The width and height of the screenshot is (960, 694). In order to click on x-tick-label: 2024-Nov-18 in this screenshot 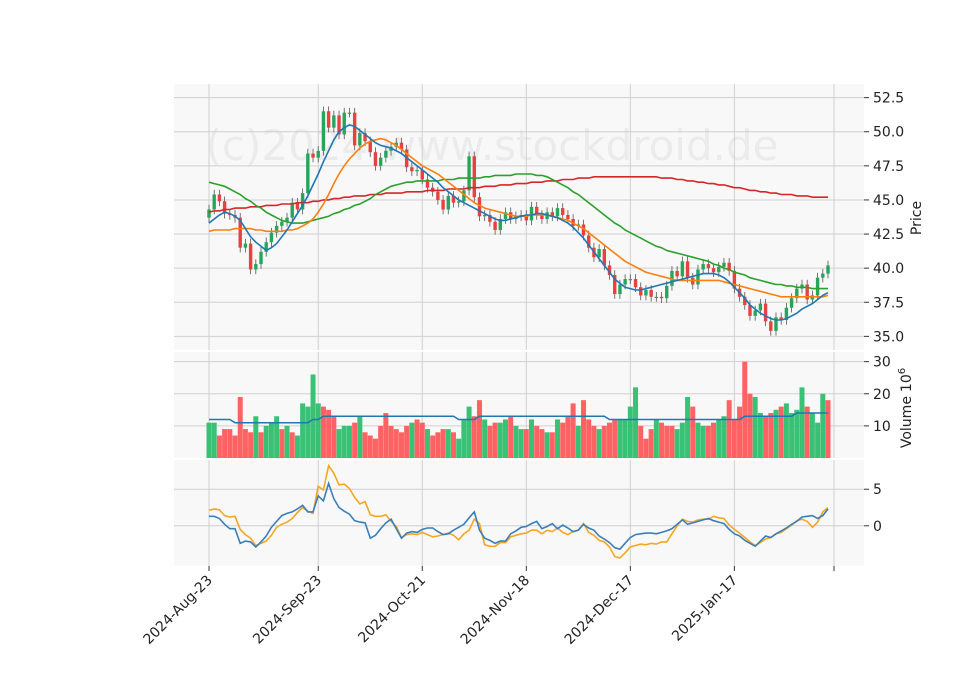, I will do `click(495, 610)`.